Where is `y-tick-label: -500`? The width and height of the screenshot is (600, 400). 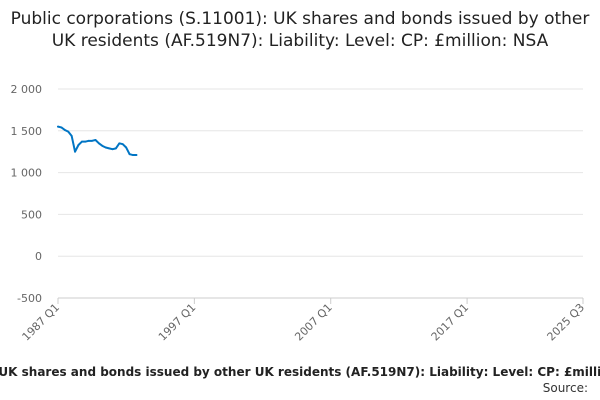 y-tick-label: -500 is located at coordinates (29, 298).